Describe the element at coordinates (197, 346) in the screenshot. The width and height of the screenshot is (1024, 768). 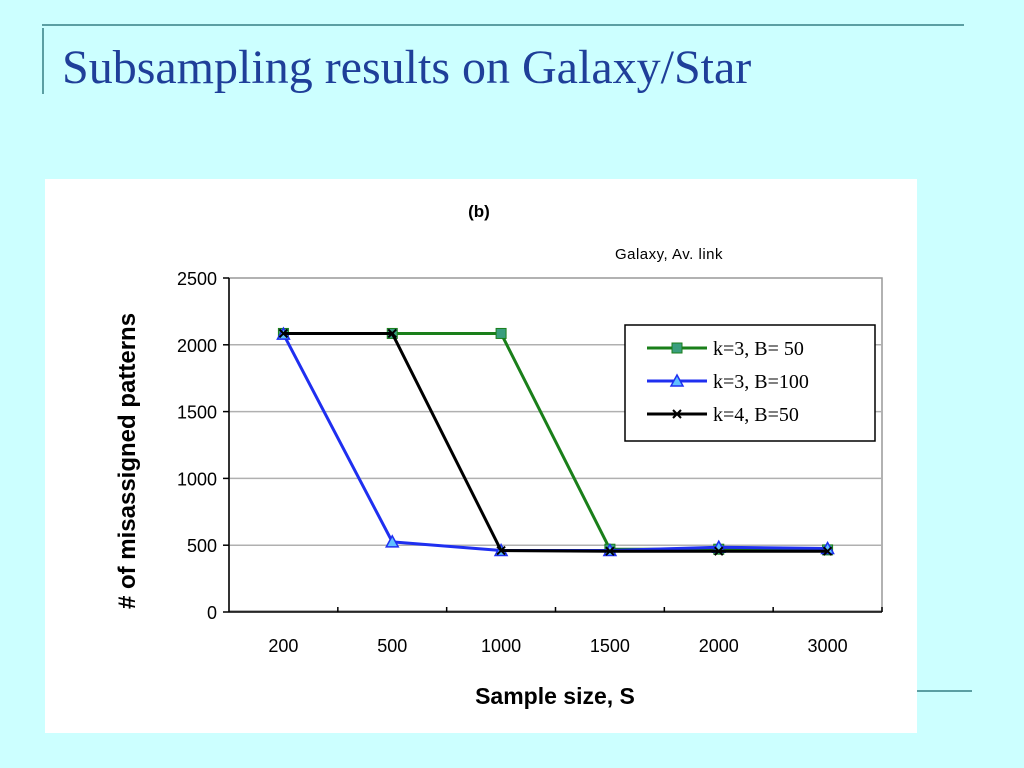
I see `y-tick-label: 2000` at that location.